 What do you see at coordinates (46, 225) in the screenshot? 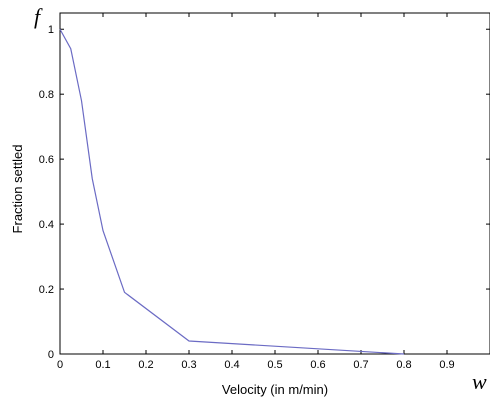
I see `y-tick-label: 0.4` at bounding box center [46, 225].